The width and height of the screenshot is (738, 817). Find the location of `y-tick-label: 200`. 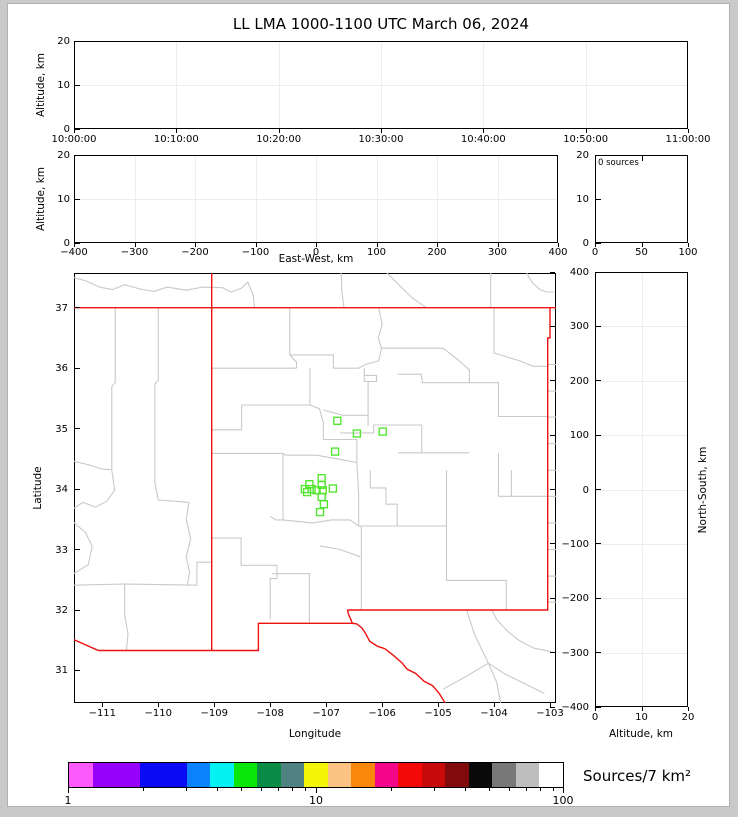

y-tick-label: 200 is located at coordinates (579, 381).